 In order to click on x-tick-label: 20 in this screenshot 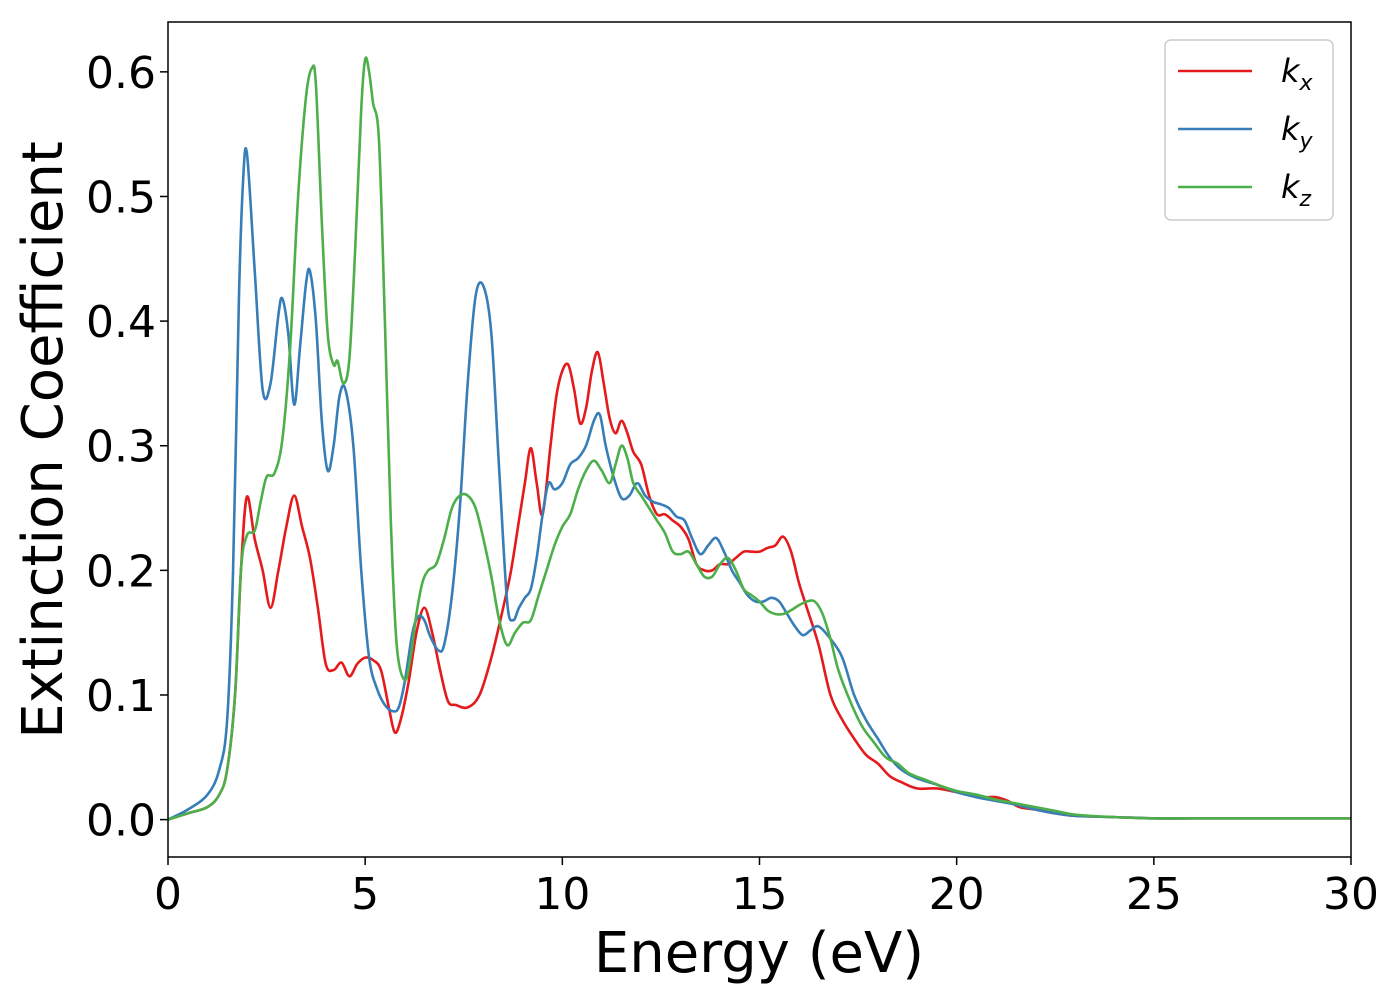, I will do `click(957, 894)`.